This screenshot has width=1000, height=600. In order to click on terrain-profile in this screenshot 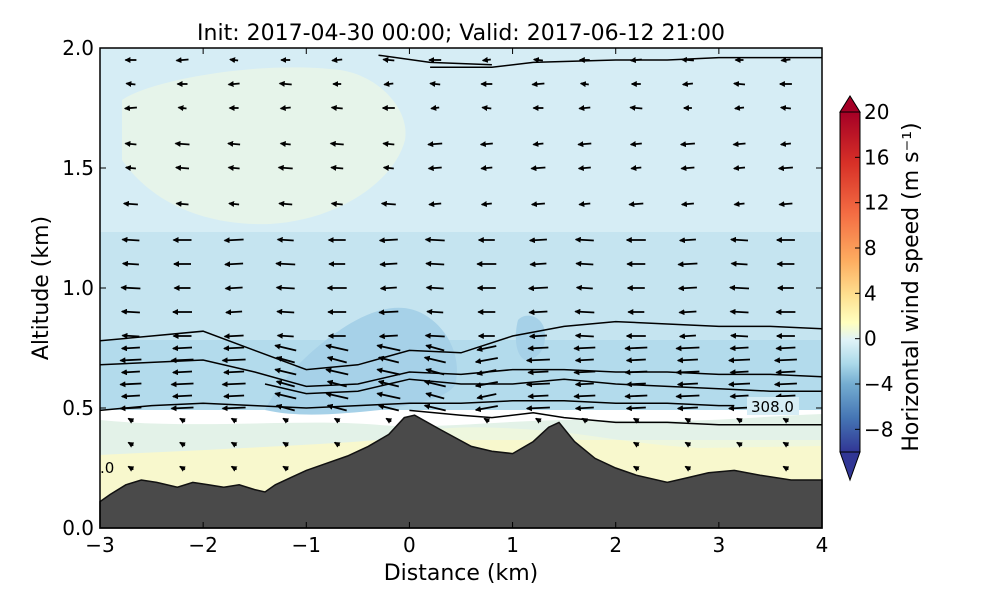, I will do `click(461, 471)`.